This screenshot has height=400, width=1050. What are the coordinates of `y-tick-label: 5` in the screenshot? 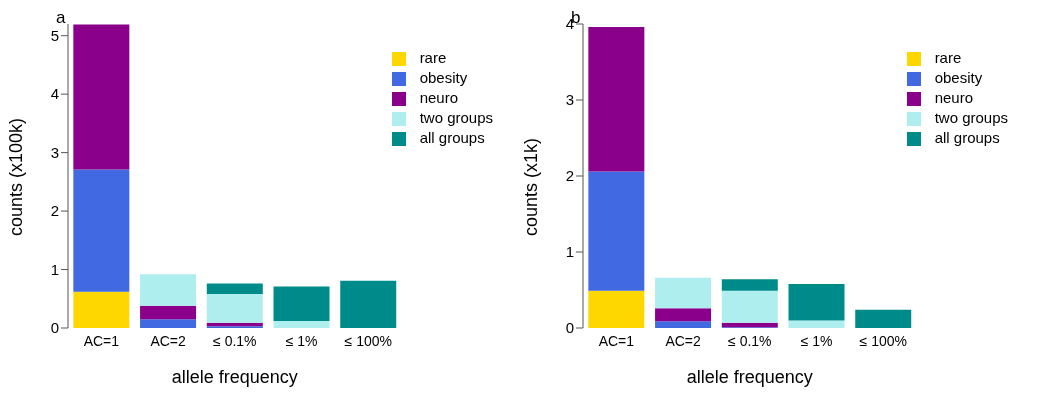 It's located at (54, 36).